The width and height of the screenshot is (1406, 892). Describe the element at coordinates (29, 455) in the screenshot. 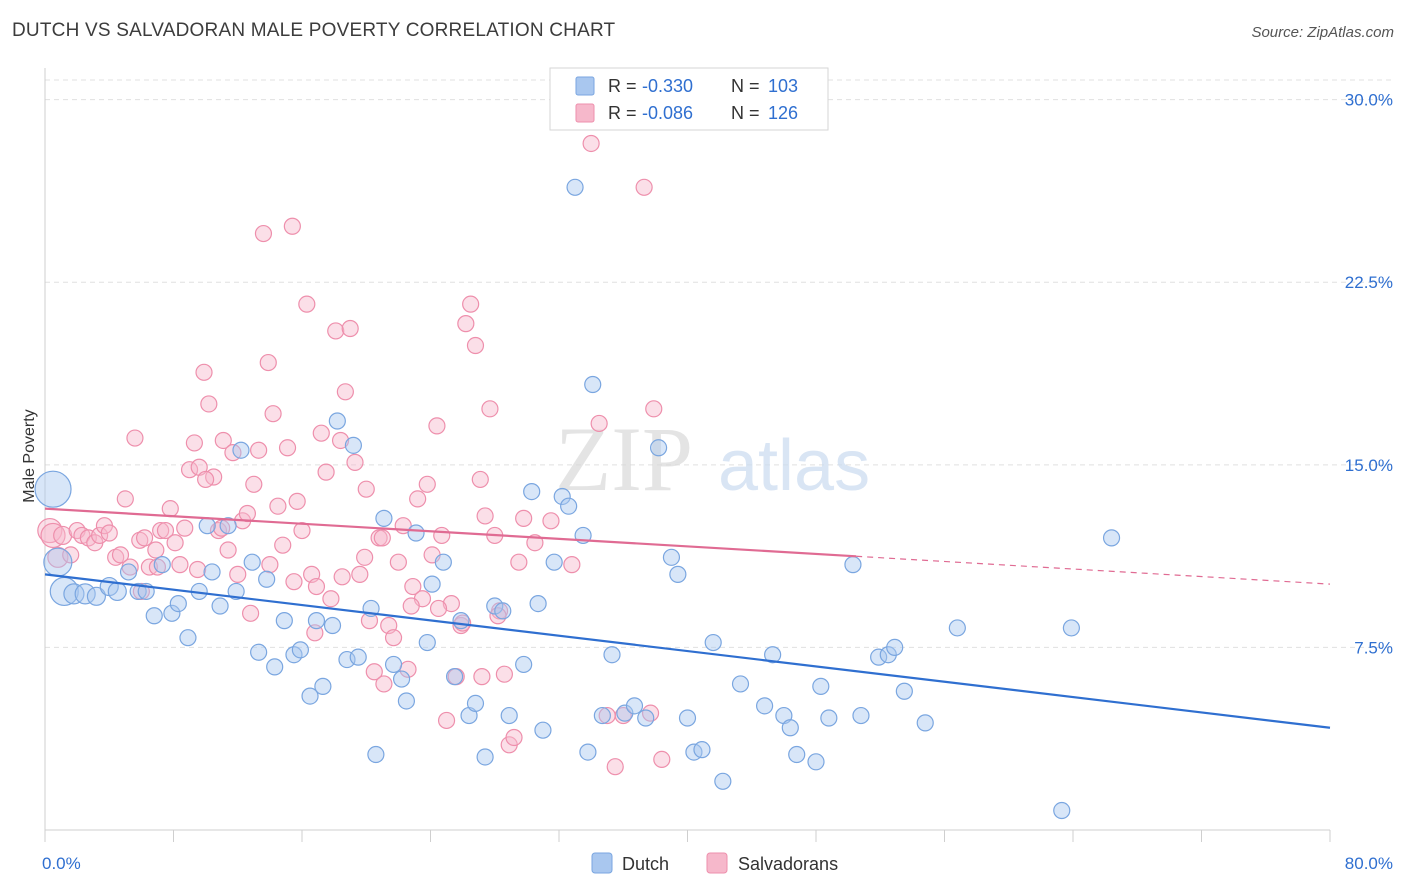

I see `y-axis-label: Male Poverty` at that location.